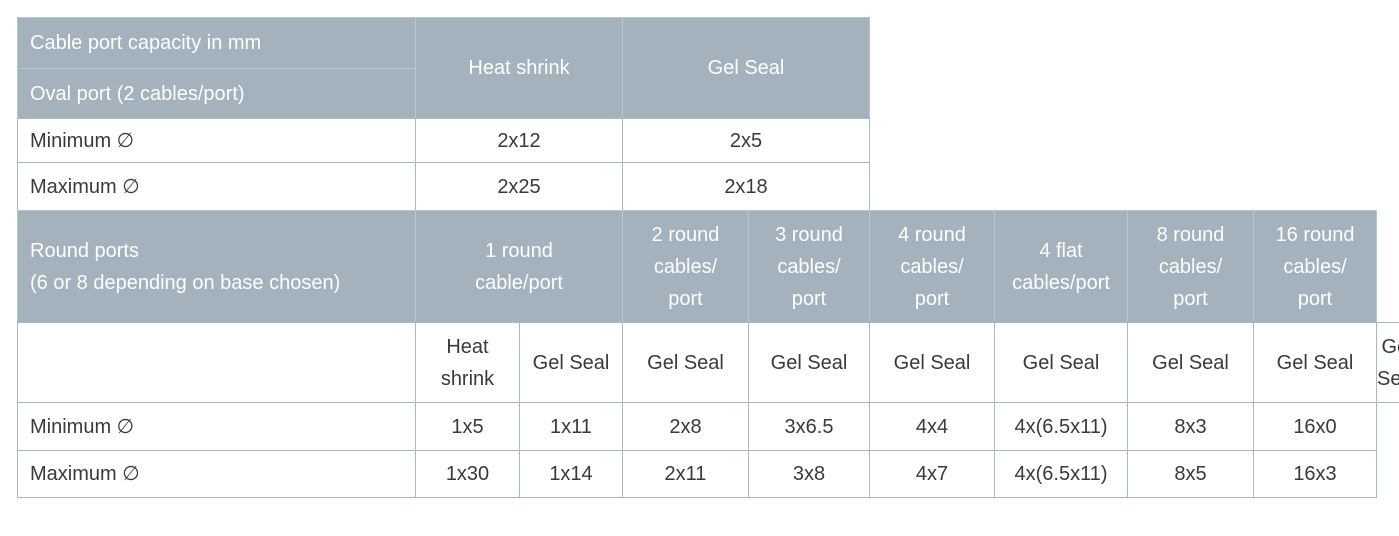 This screenshot has height=536, width=1399. What do you see at coordinates (685, 474) in the screenshot?
I see `table-cell: 2x11` at bounding box center [685, 474].